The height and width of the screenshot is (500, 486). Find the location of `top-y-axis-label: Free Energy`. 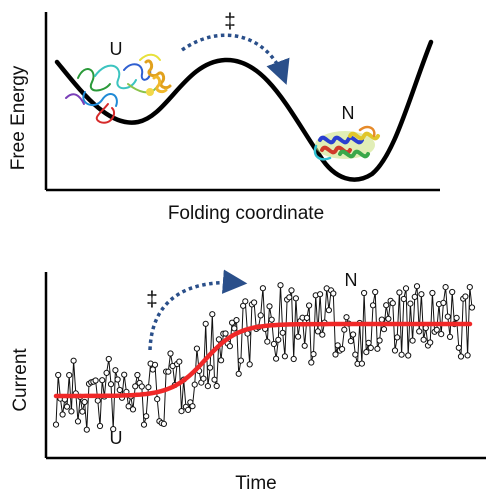

top-y-axis-label: Free Energy is located at coordinates (18, 117).